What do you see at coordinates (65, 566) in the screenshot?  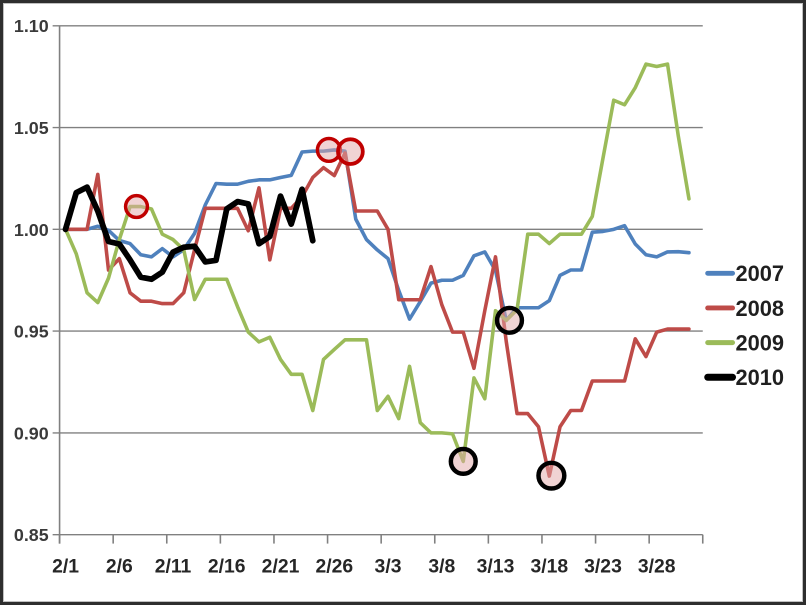 I see `x-tick-label: 2/1` at bounding box center [65, 566].